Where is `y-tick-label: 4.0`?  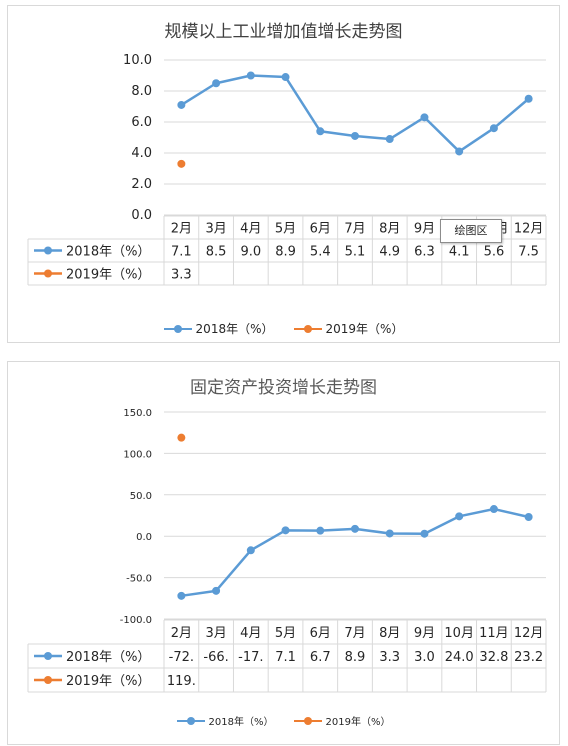
y-tick-label: 4.0 is located at coordinates (141, 153).